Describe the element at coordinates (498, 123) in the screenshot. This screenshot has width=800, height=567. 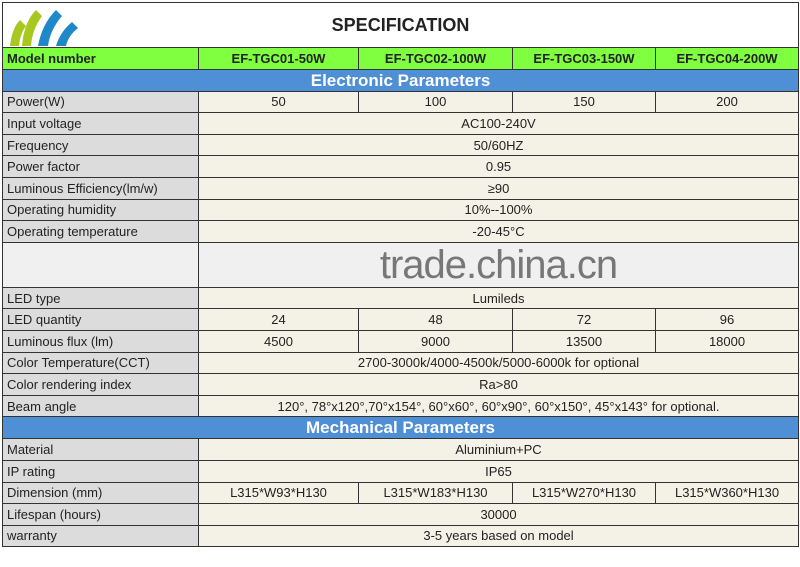
I see `row-value: AC100-240V` at that location.